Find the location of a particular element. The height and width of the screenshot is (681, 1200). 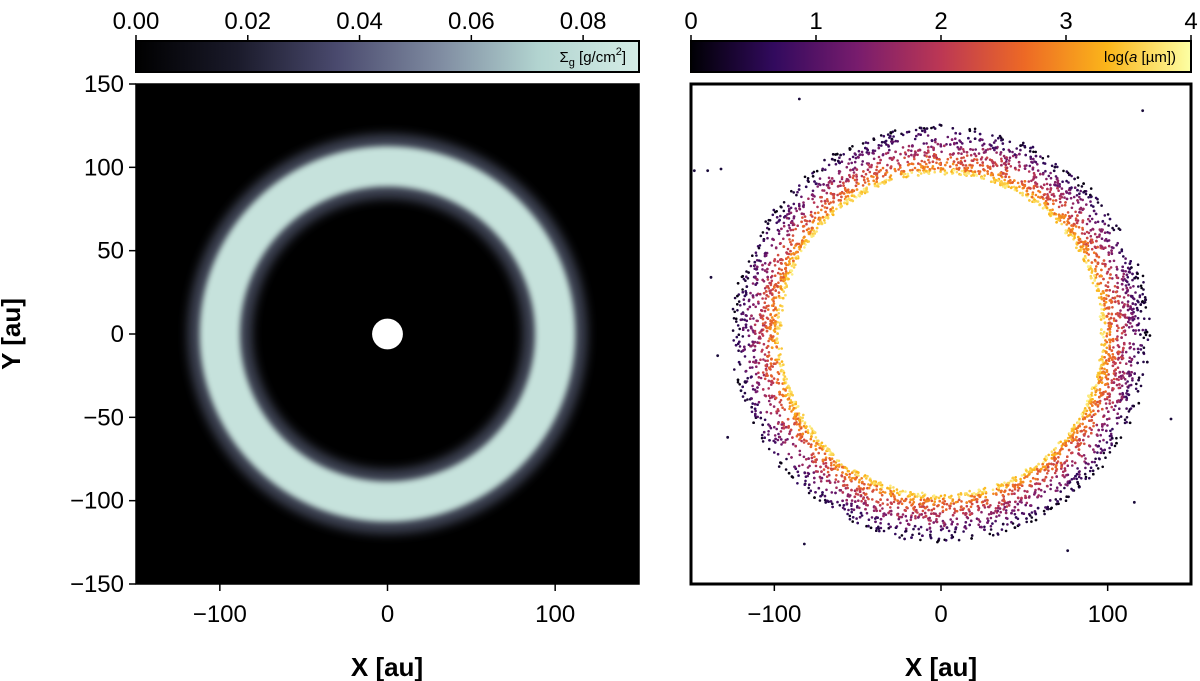

left-y-tick-label: 100 is located at coordinates (104, 167).